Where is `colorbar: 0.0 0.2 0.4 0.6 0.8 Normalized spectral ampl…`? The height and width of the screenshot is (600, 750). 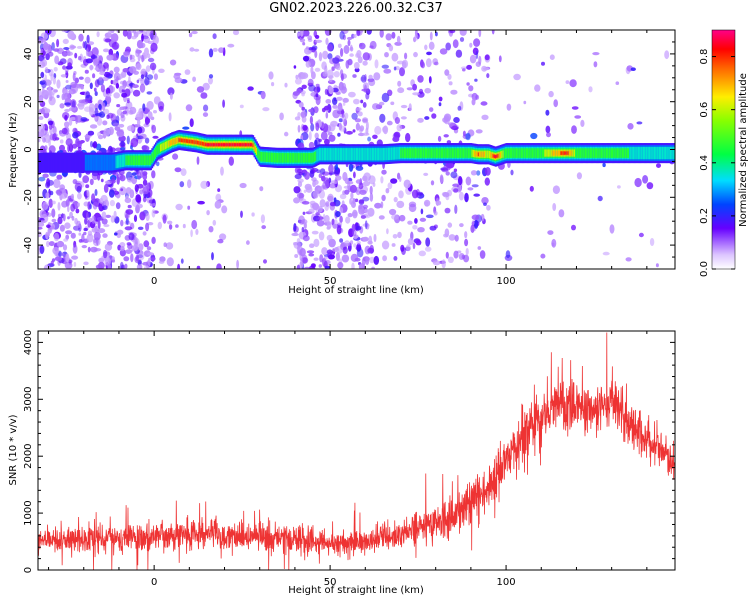
colorbar: 0.0 0.2 0.4 0.6 0.8 Normalized spectral ampl… is located at coordinates (724, 153).